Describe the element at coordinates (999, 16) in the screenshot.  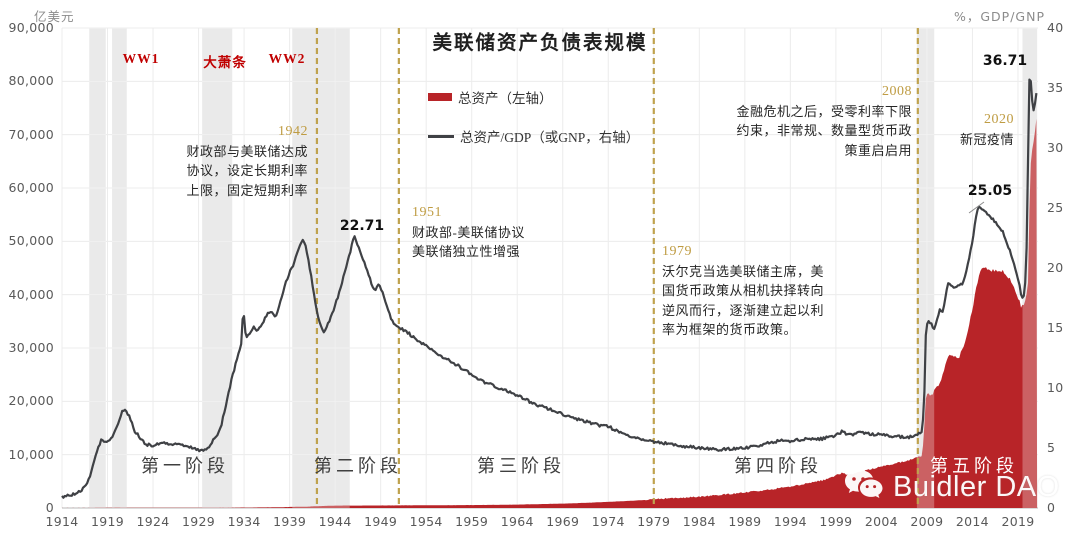
I see `right-axis-unit-label: %，GDP/GNP` at that location.